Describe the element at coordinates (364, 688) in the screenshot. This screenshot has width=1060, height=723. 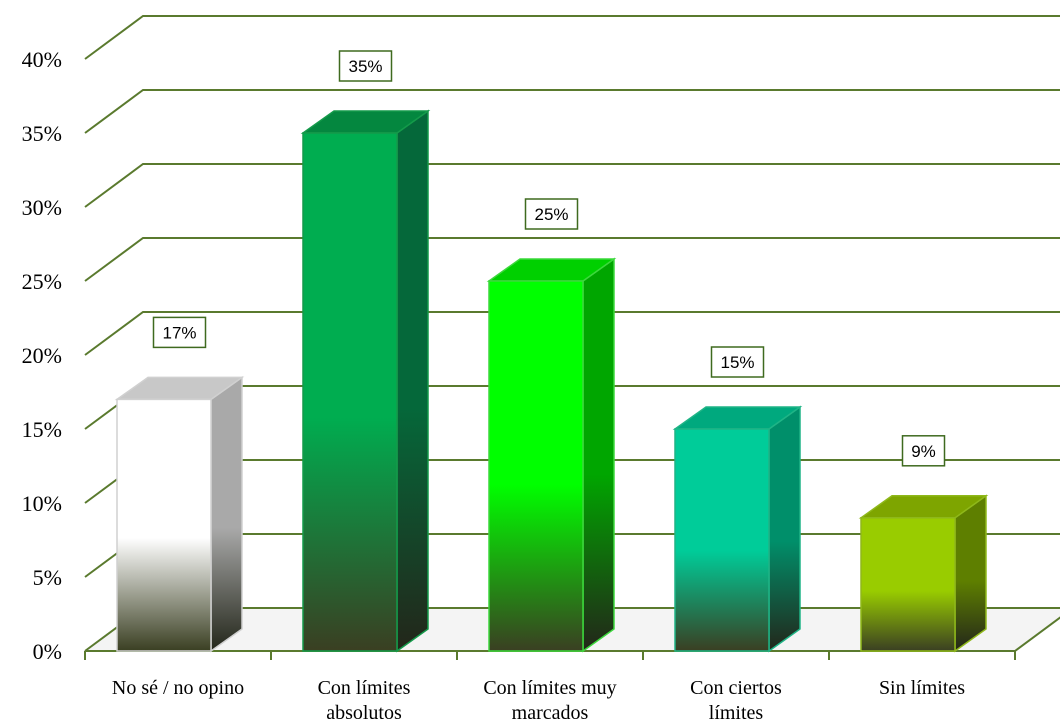
I see `category-label: Con límites` at that location.